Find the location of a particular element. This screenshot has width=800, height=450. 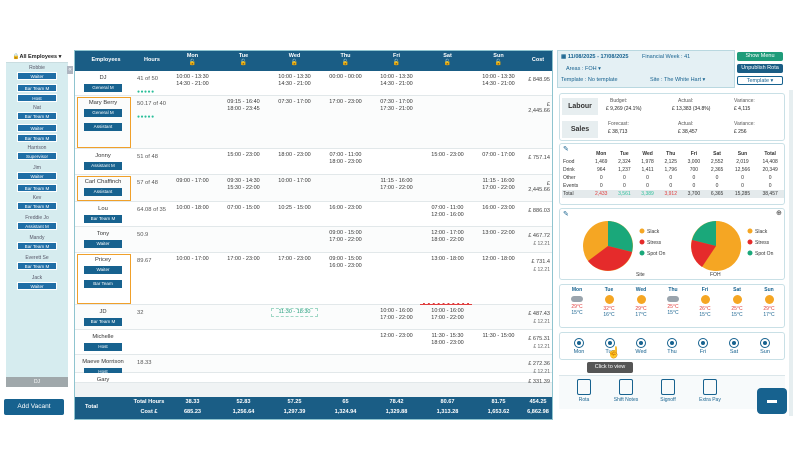

pool-employee: Waiter is located at coordinates (37, 128).